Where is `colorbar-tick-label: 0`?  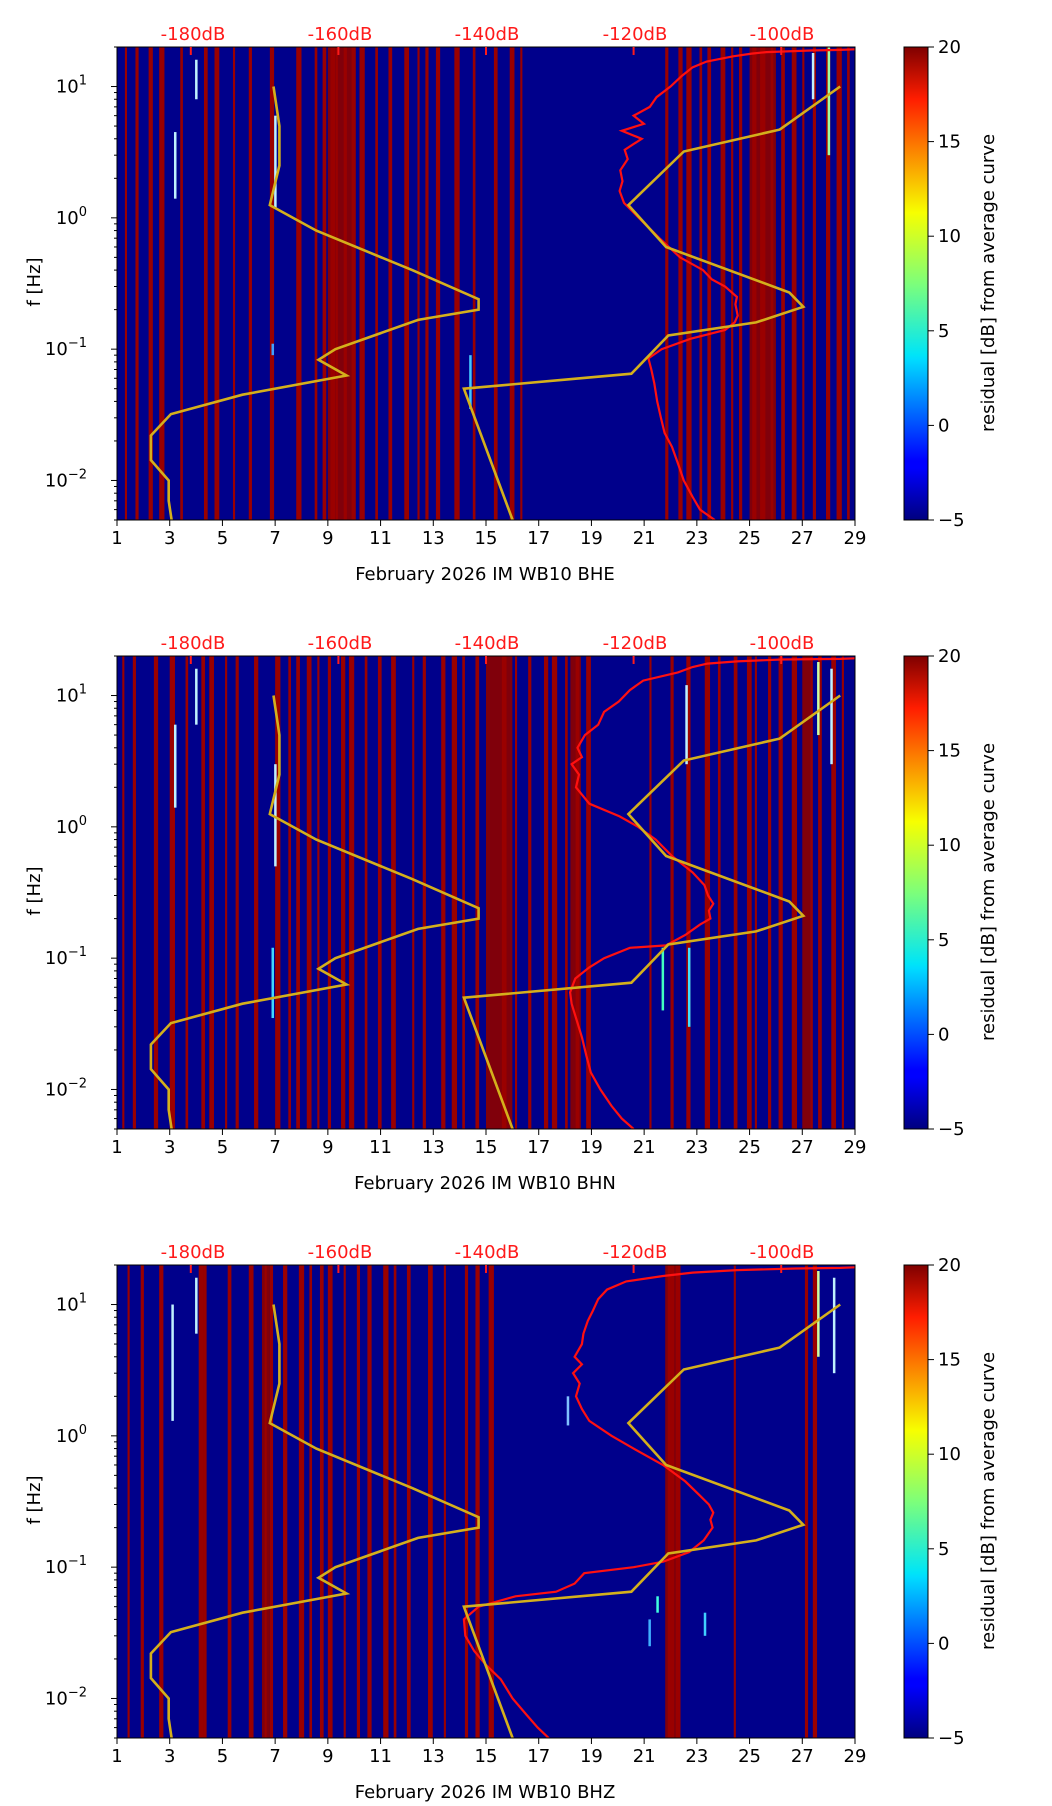
colorbar-tick-label: 0 is located at coordinates (943, 1034).